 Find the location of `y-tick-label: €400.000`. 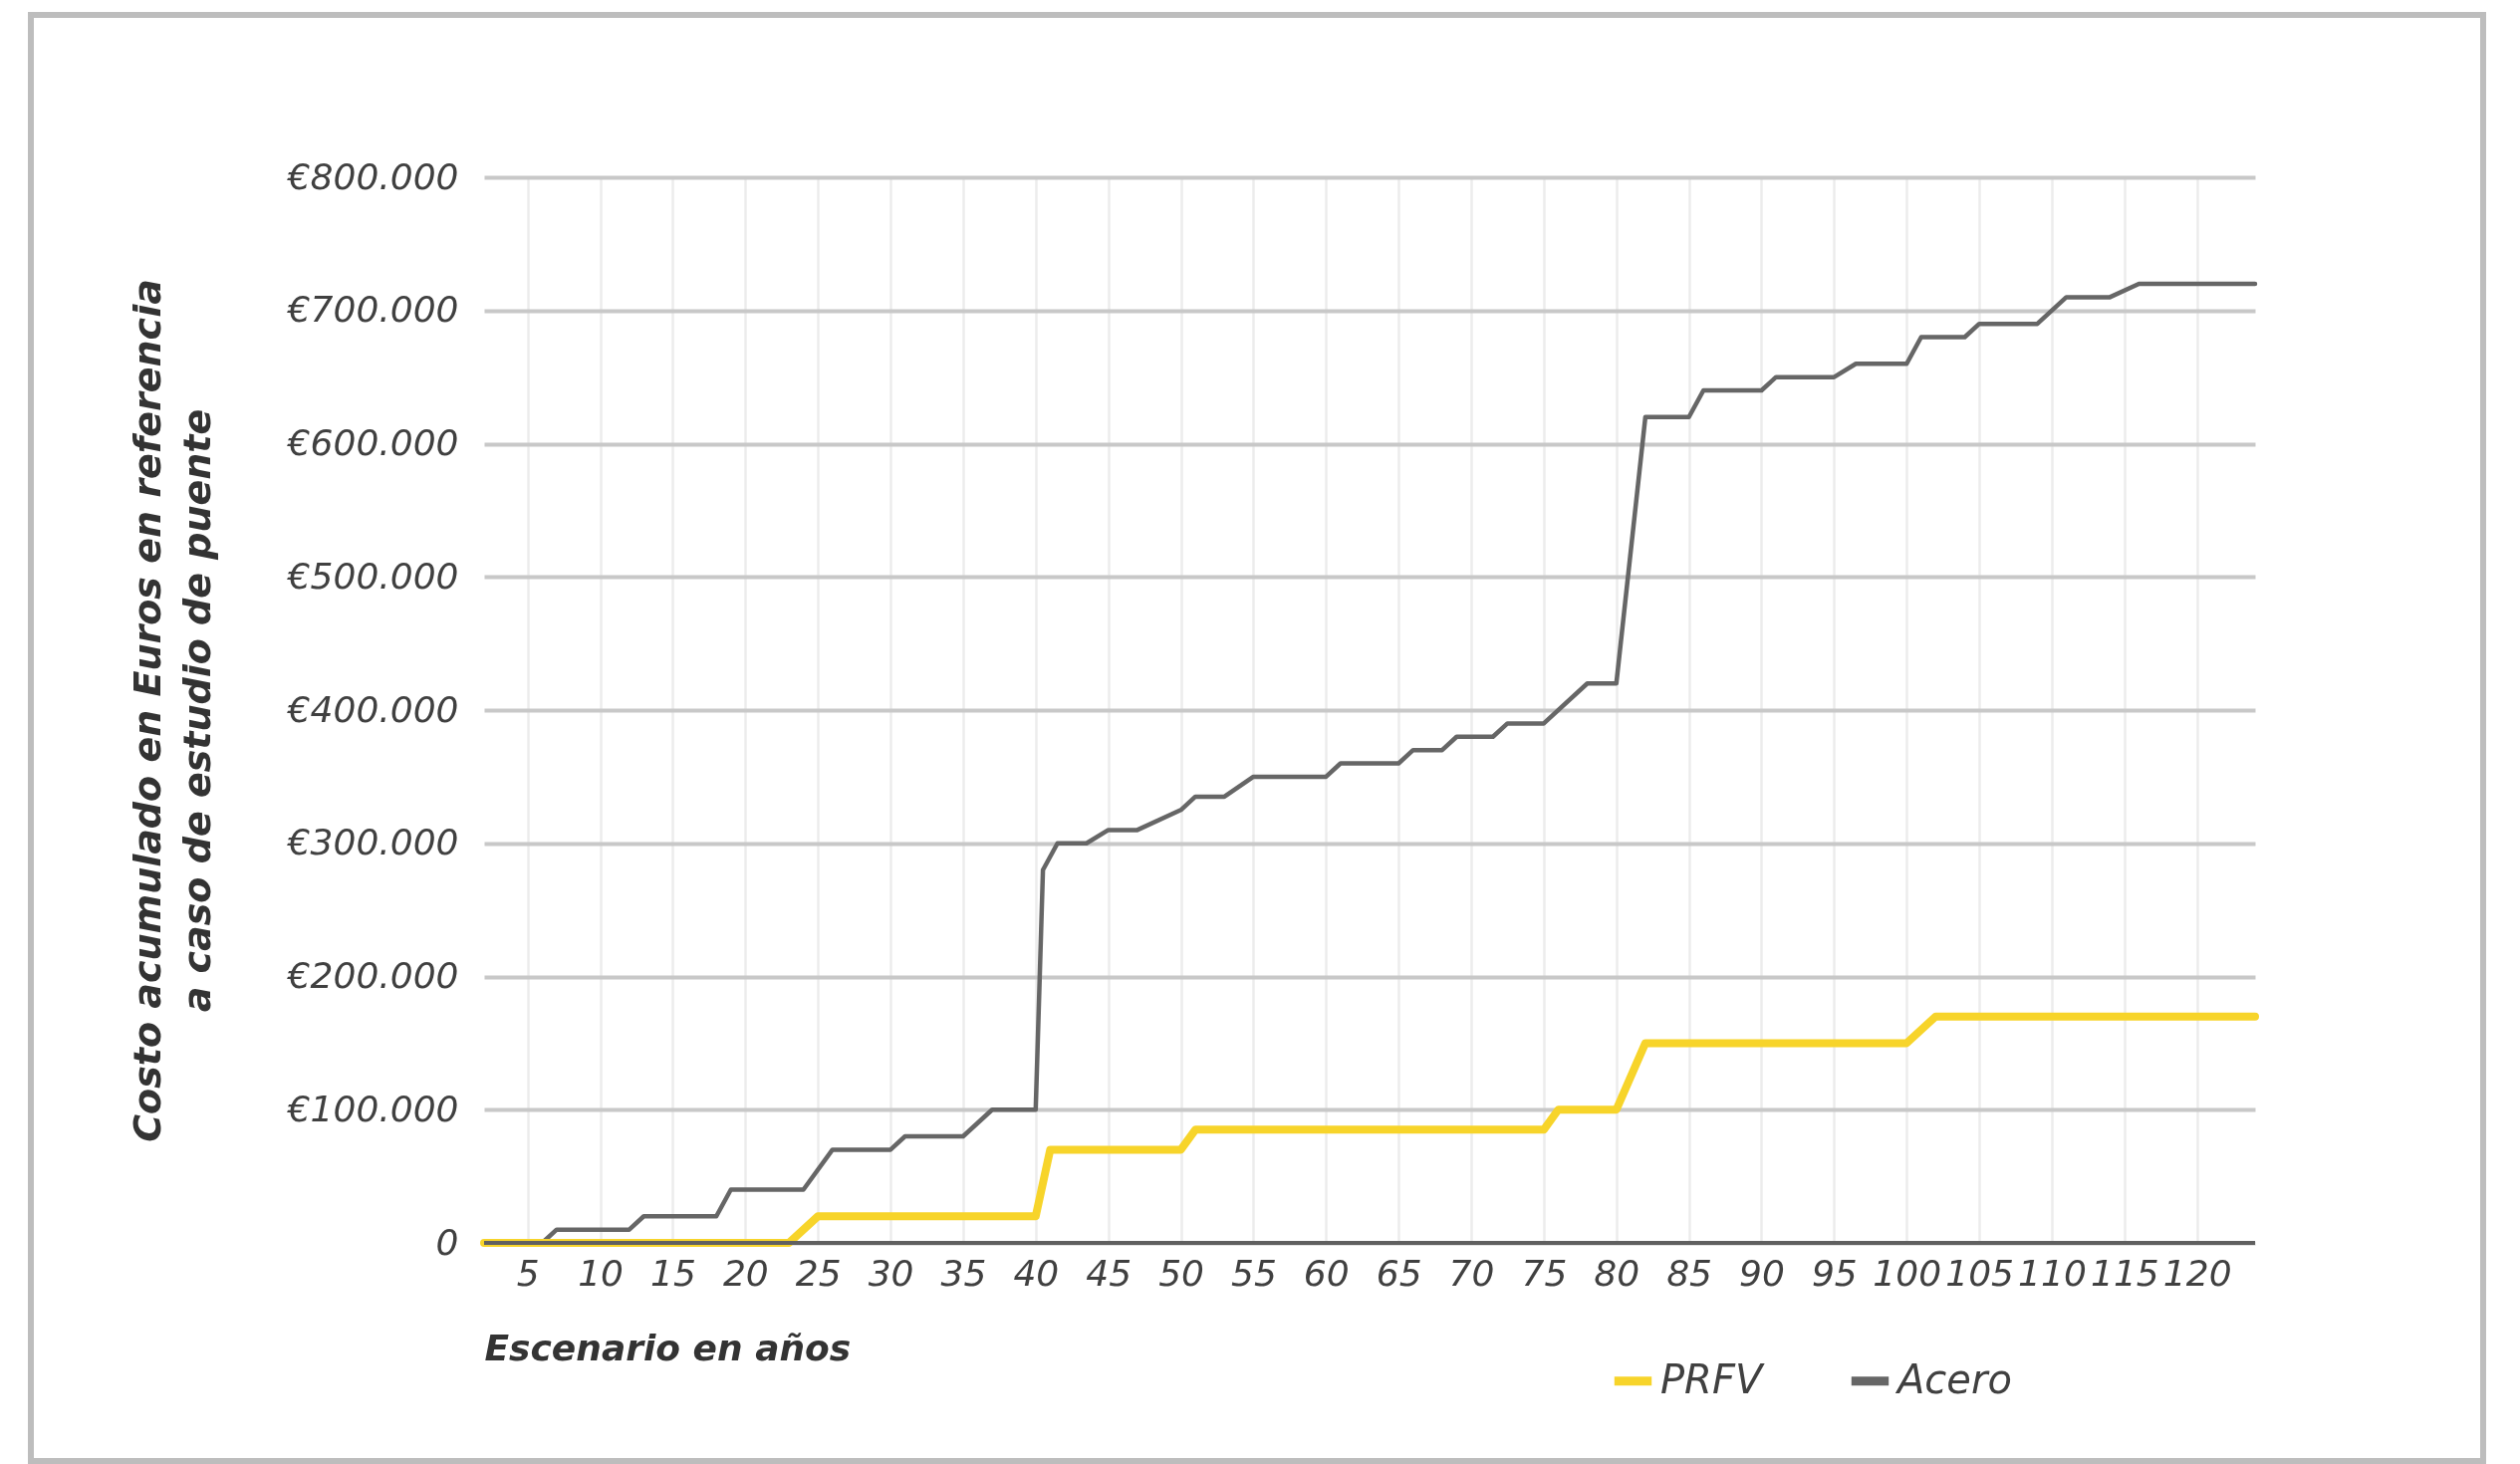

y-tick-label: €400.000 is located at coordinates (372, 709).